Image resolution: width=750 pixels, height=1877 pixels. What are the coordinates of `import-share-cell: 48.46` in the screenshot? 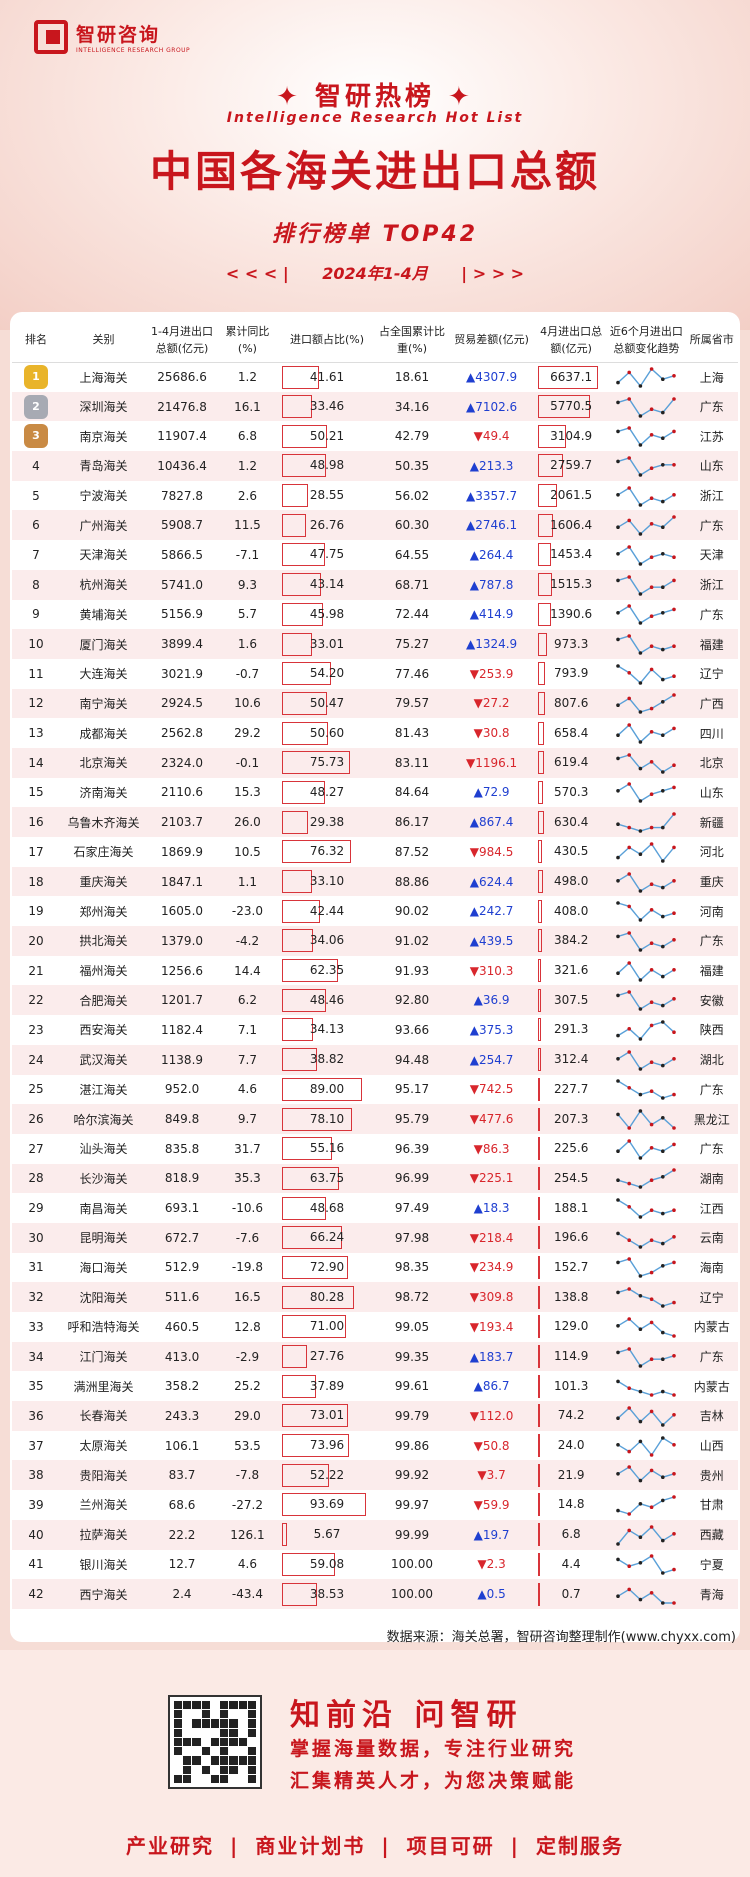 It's located at (327, 1000).